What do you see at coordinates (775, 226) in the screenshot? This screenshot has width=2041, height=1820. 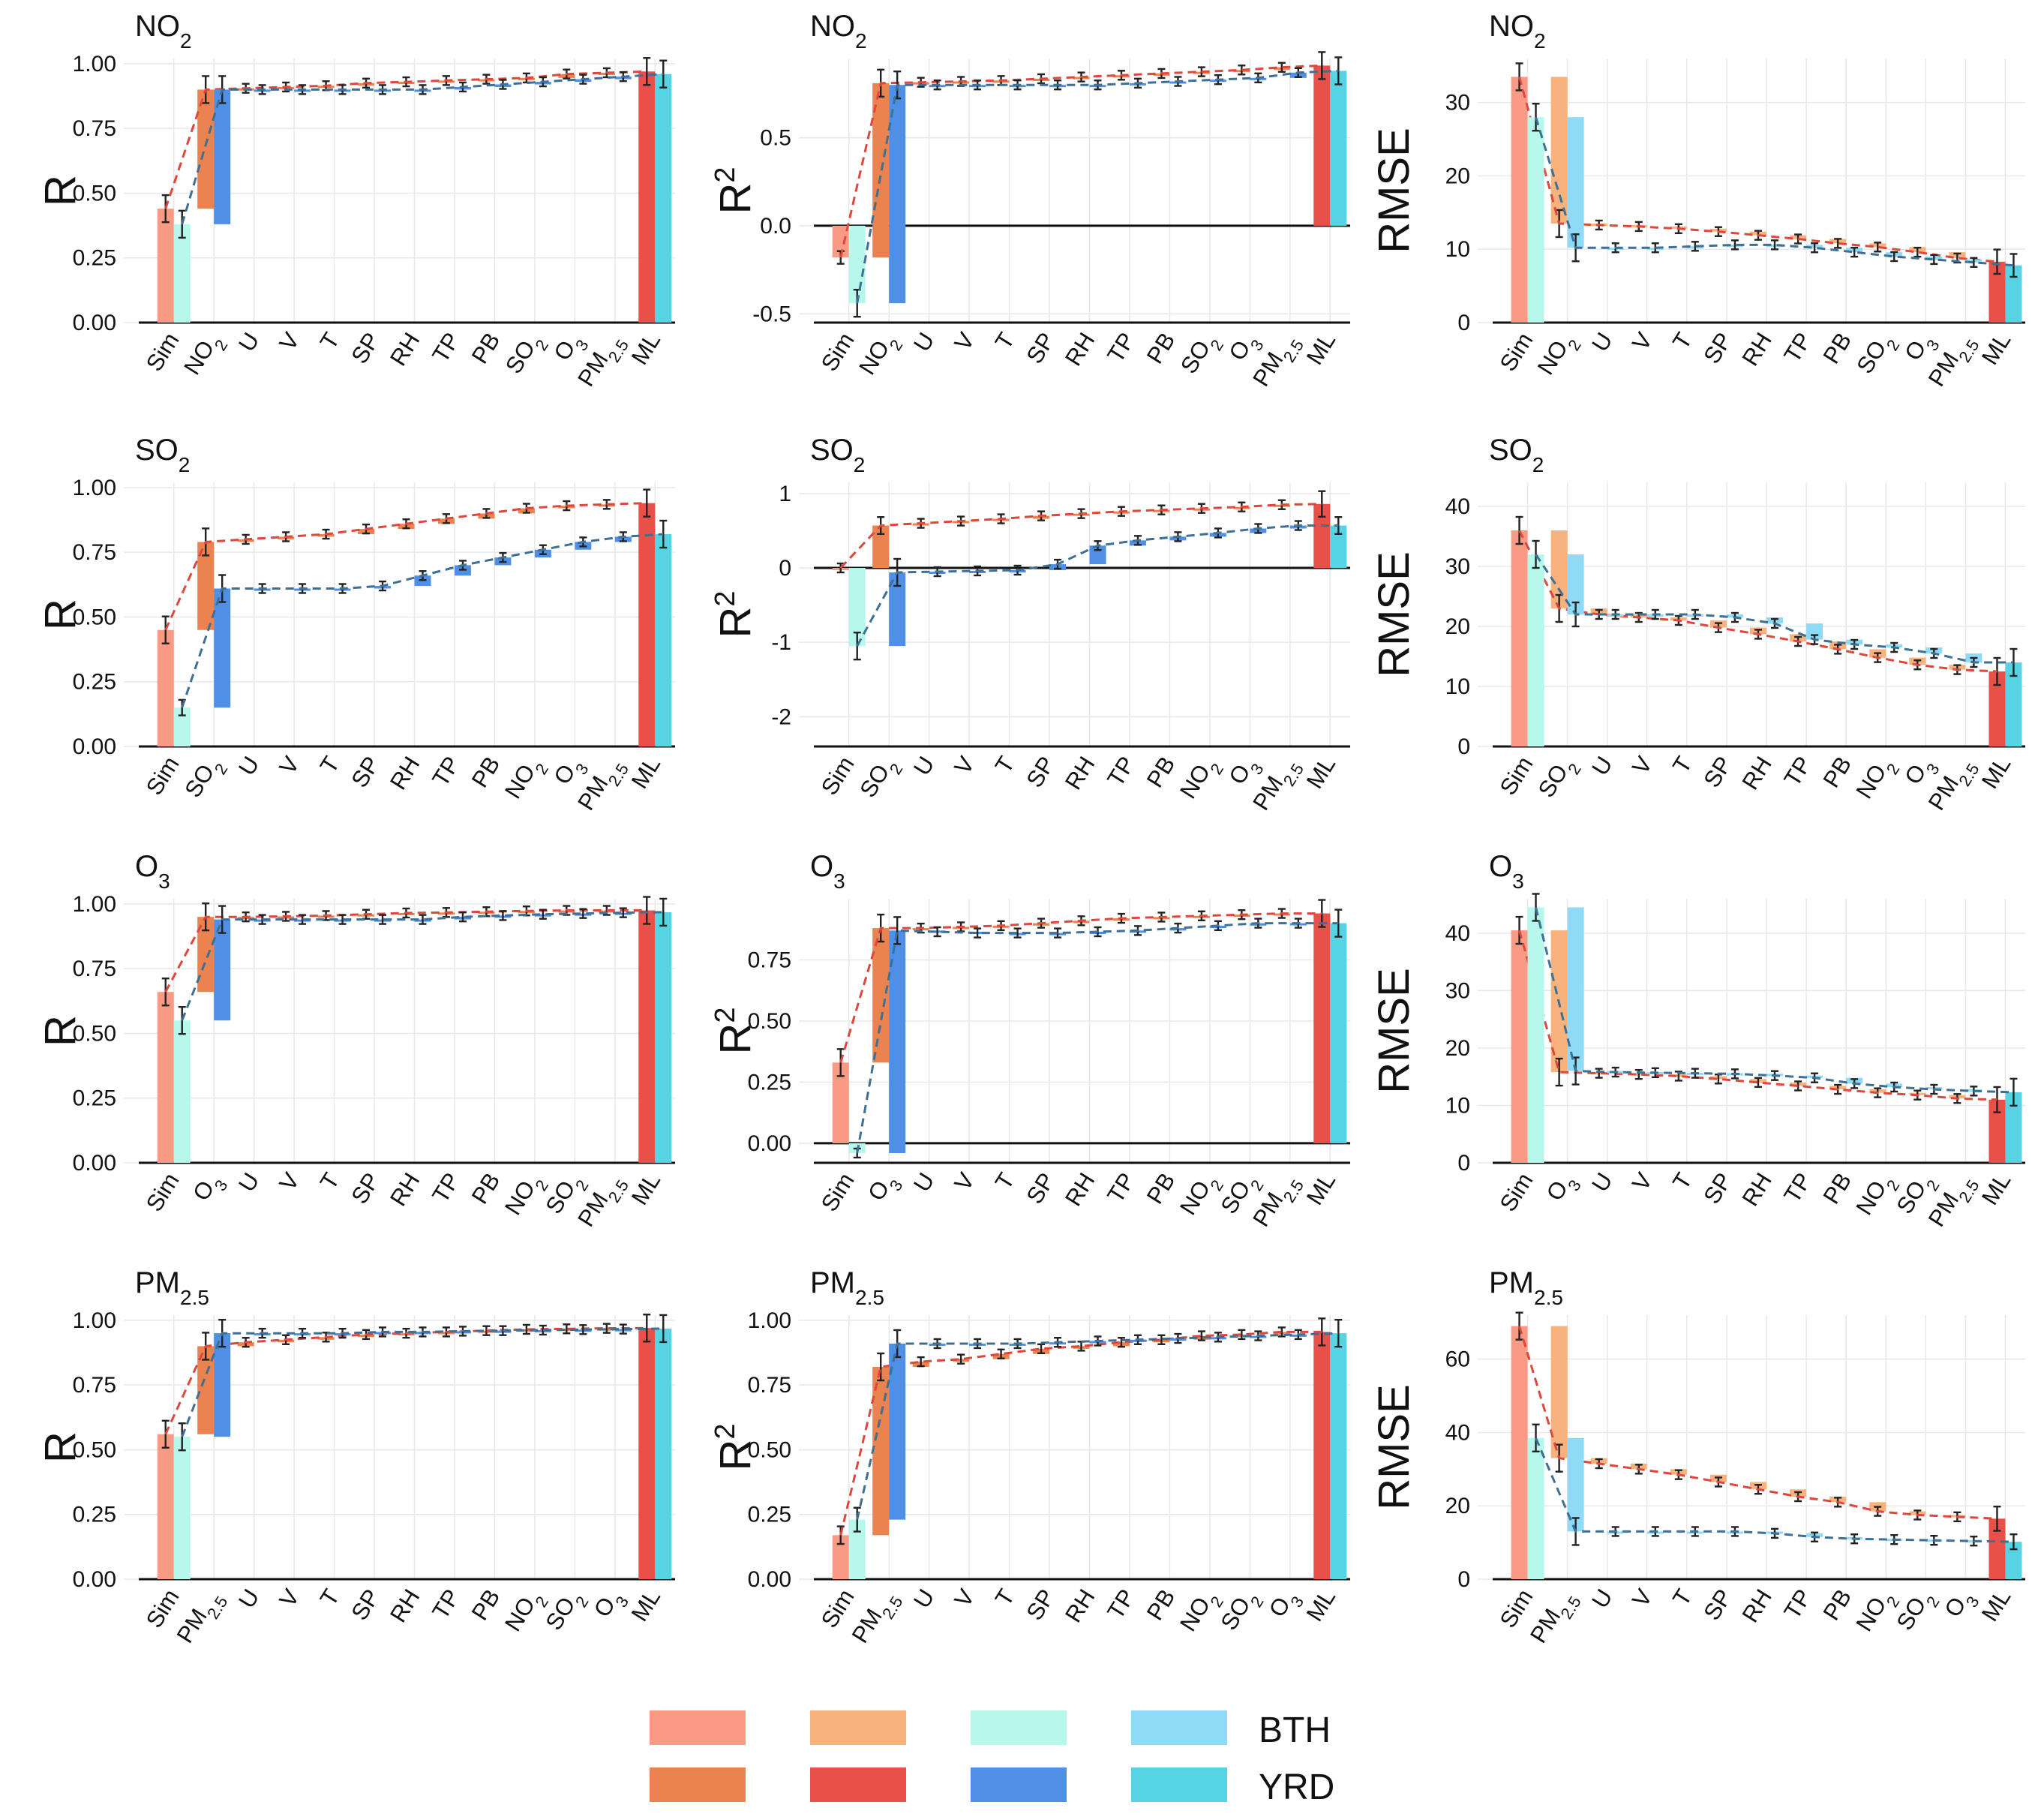 I see `y-tick-label: 0.0` at bounding box center [775, 226].